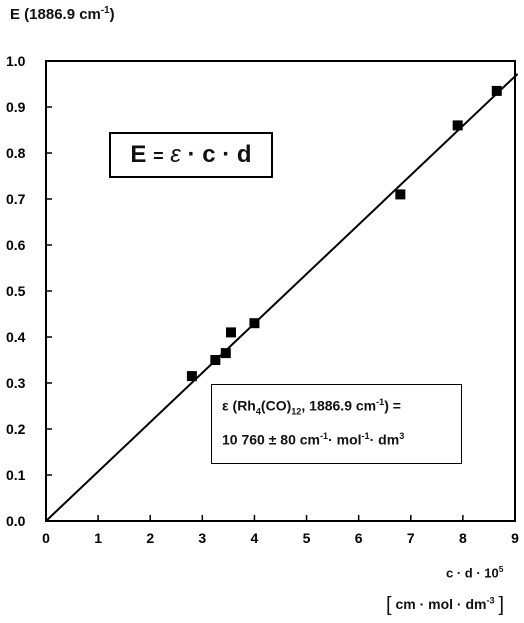 This screenshot has height=623, width=524. Describe the element at coordinates (46, 538) in the screenshot. I see `x-tick-label: 0` at that location.